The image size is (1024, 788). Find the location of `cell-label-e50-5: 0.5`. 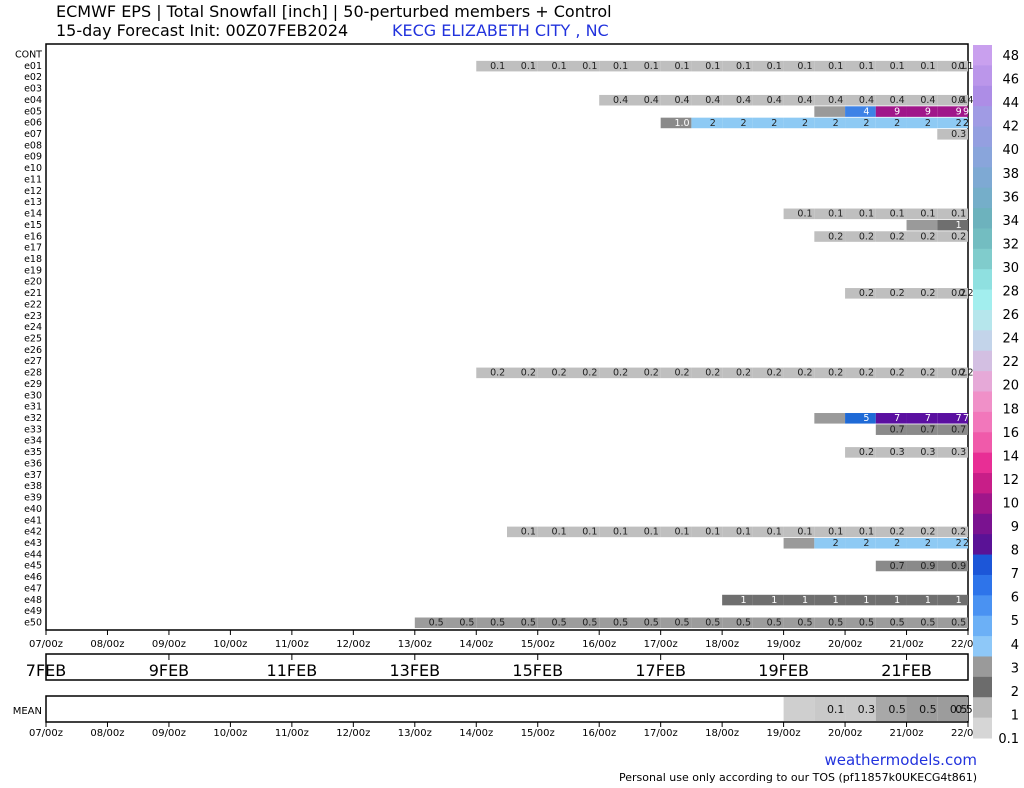

cell-label-e50-5: 0.5 is located at coordinates (589, 623).